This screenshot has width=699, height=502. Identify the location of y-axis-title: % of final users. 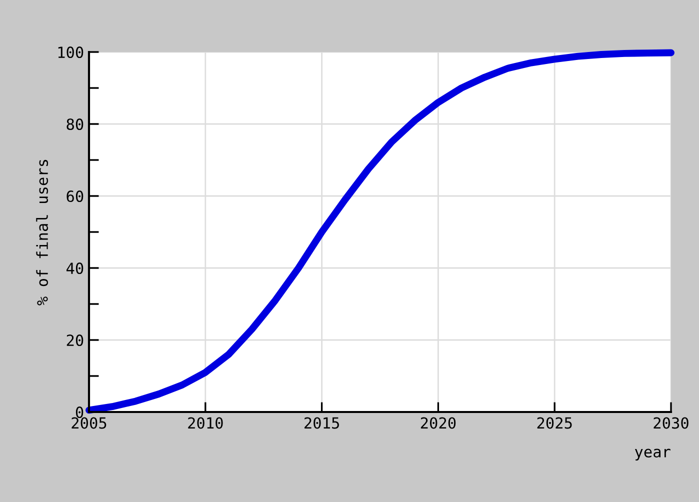
(42, 233).